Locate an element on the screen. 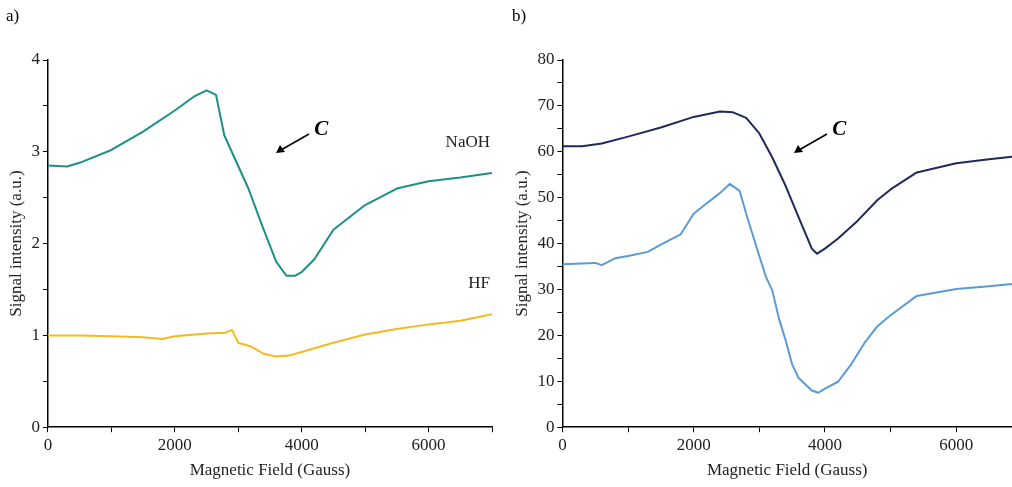  y-tick-label: 10 is located at coordinates (546, 380).